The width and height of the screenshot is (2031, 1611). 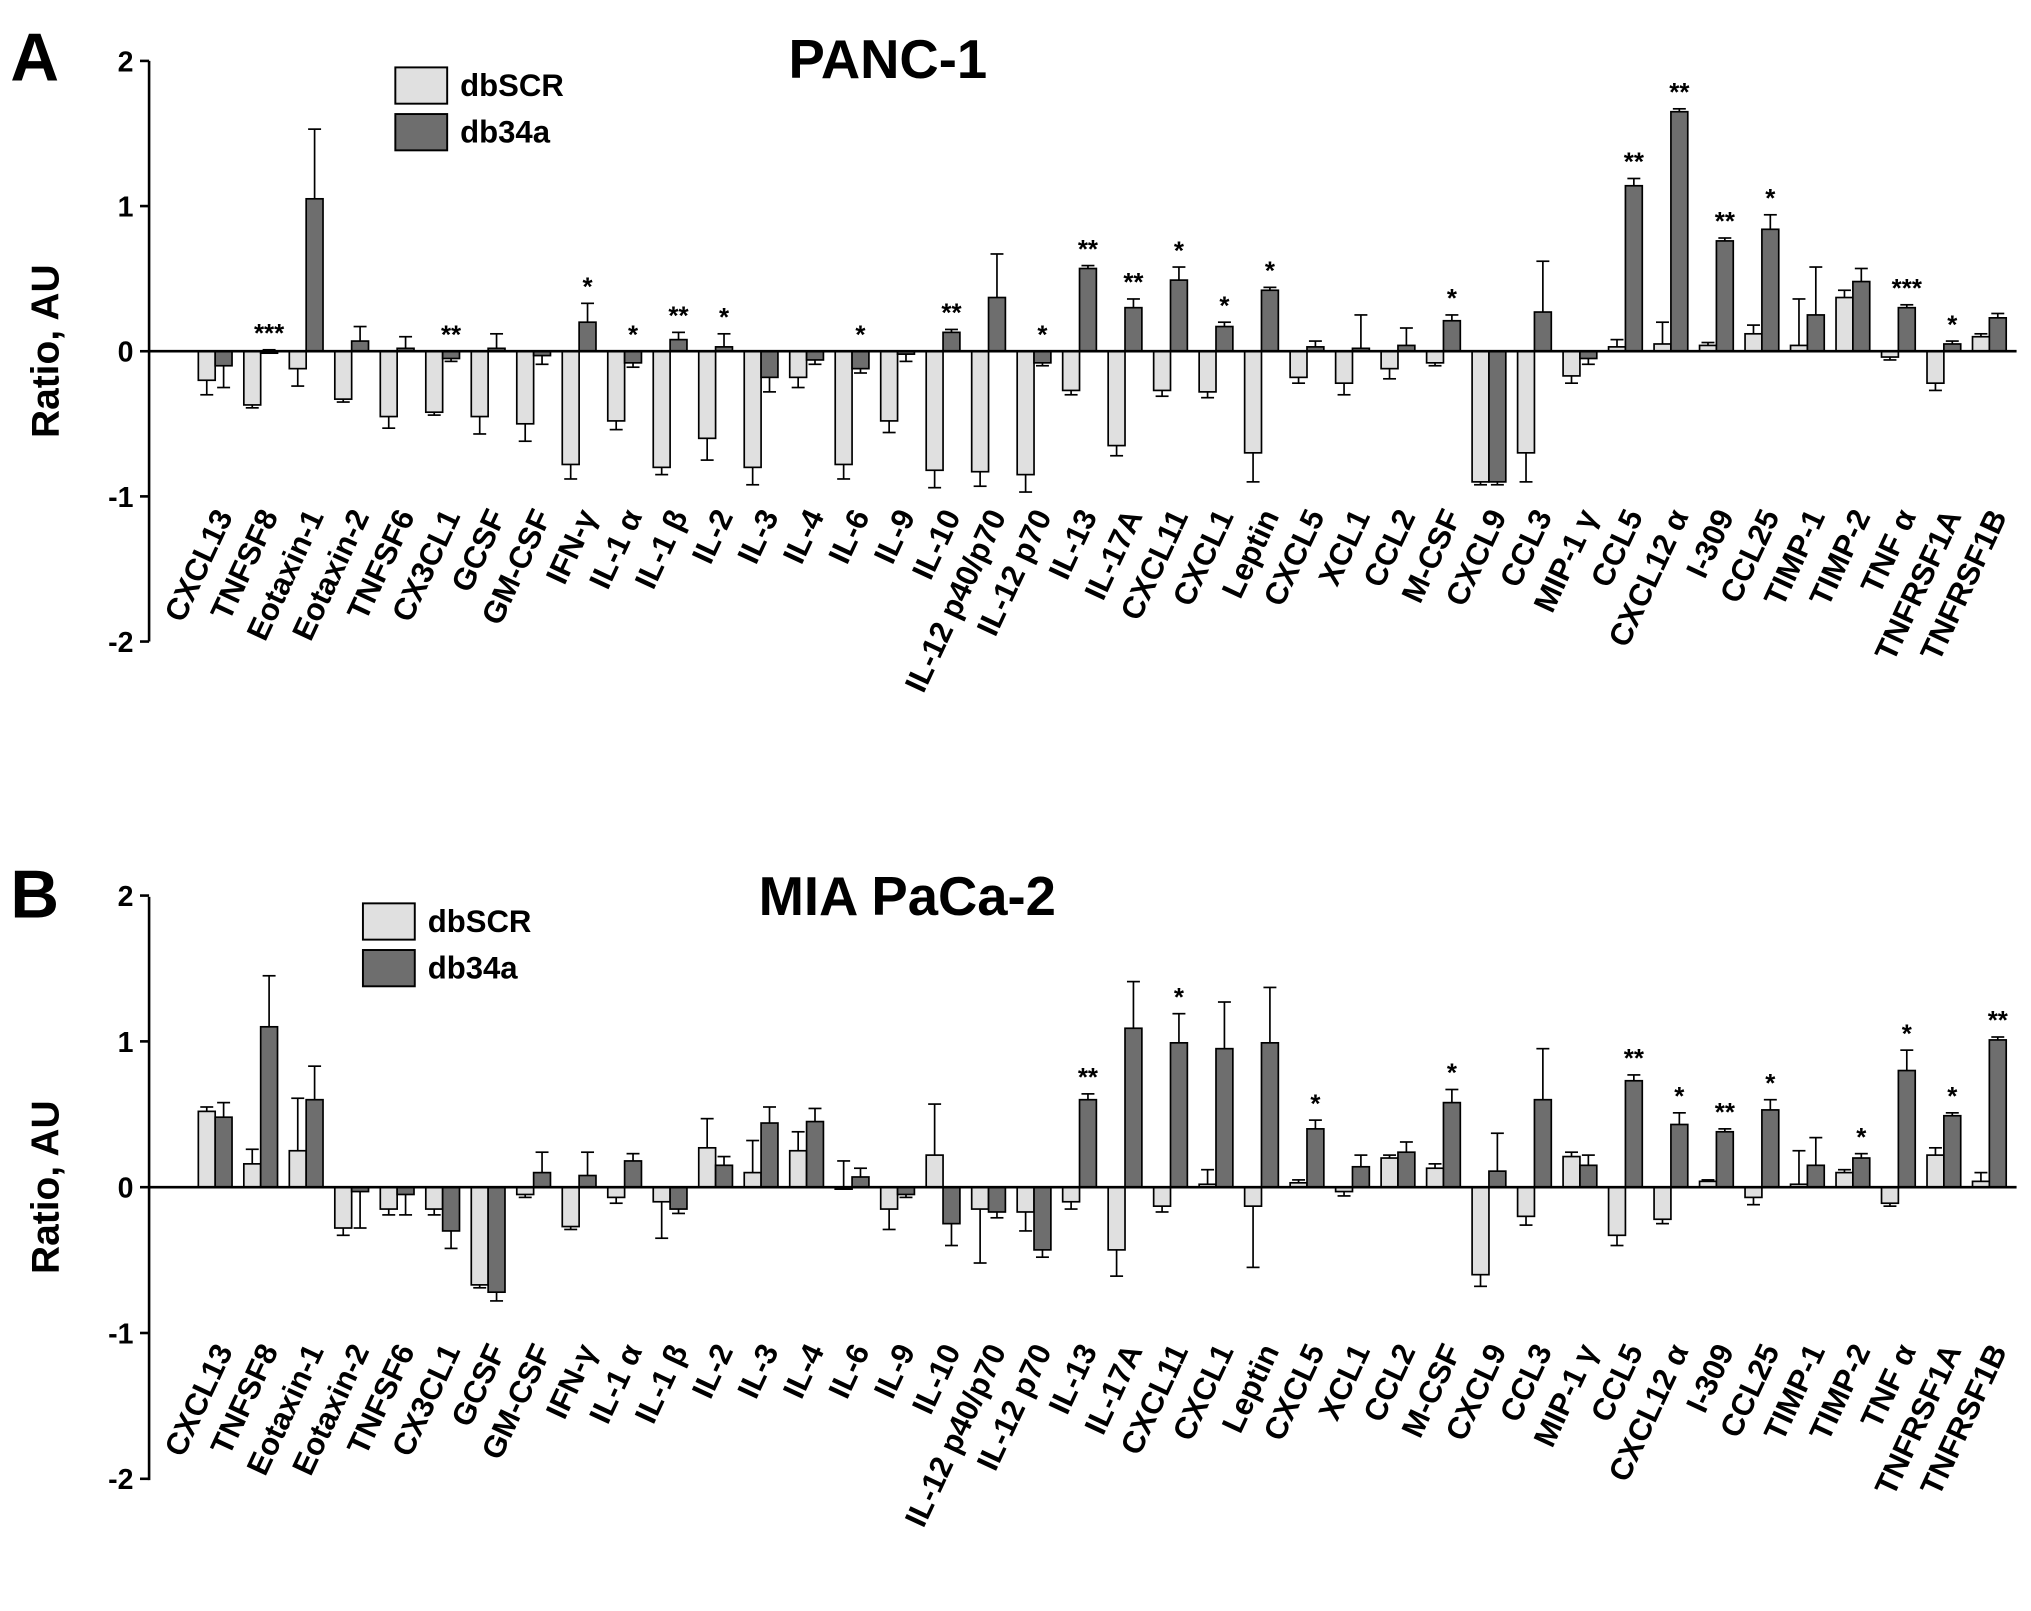 What do you see at coordinates (712, 1371) in the screenshot?
I see `x-tick-label: IL-2` at bounding box center [712, 1371].